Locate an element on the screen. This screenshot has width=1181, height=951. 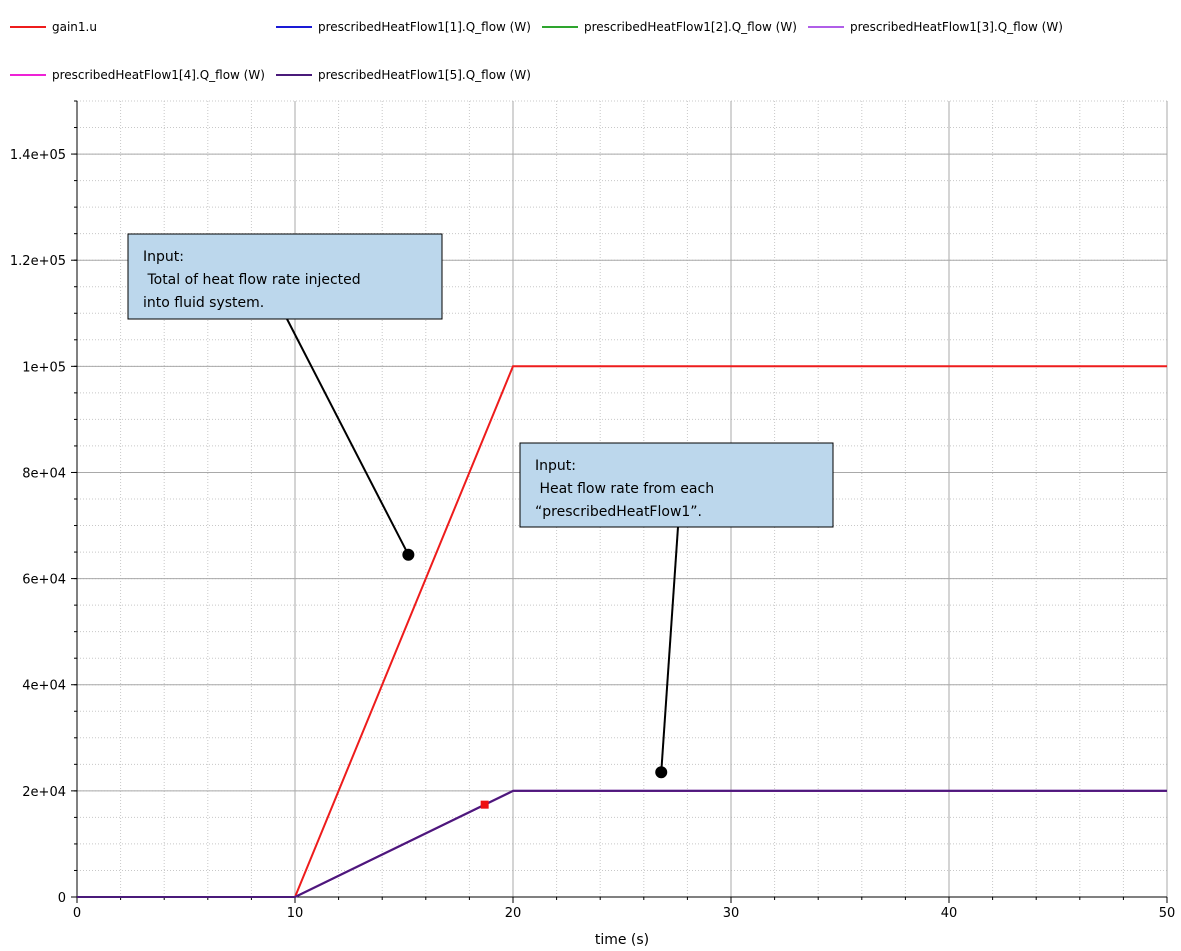
legend-entry: prescribedHeatFlow1[2].Q_flow (W) is located at coordinates (669, 27).